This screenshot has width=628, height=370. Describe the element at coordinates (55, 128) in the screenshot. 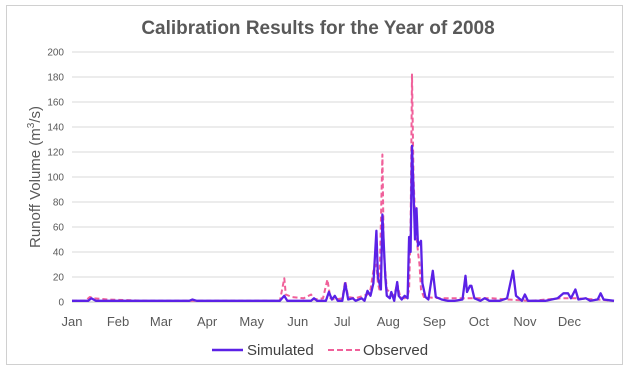

I see `y-tick-label: 140` at that location.